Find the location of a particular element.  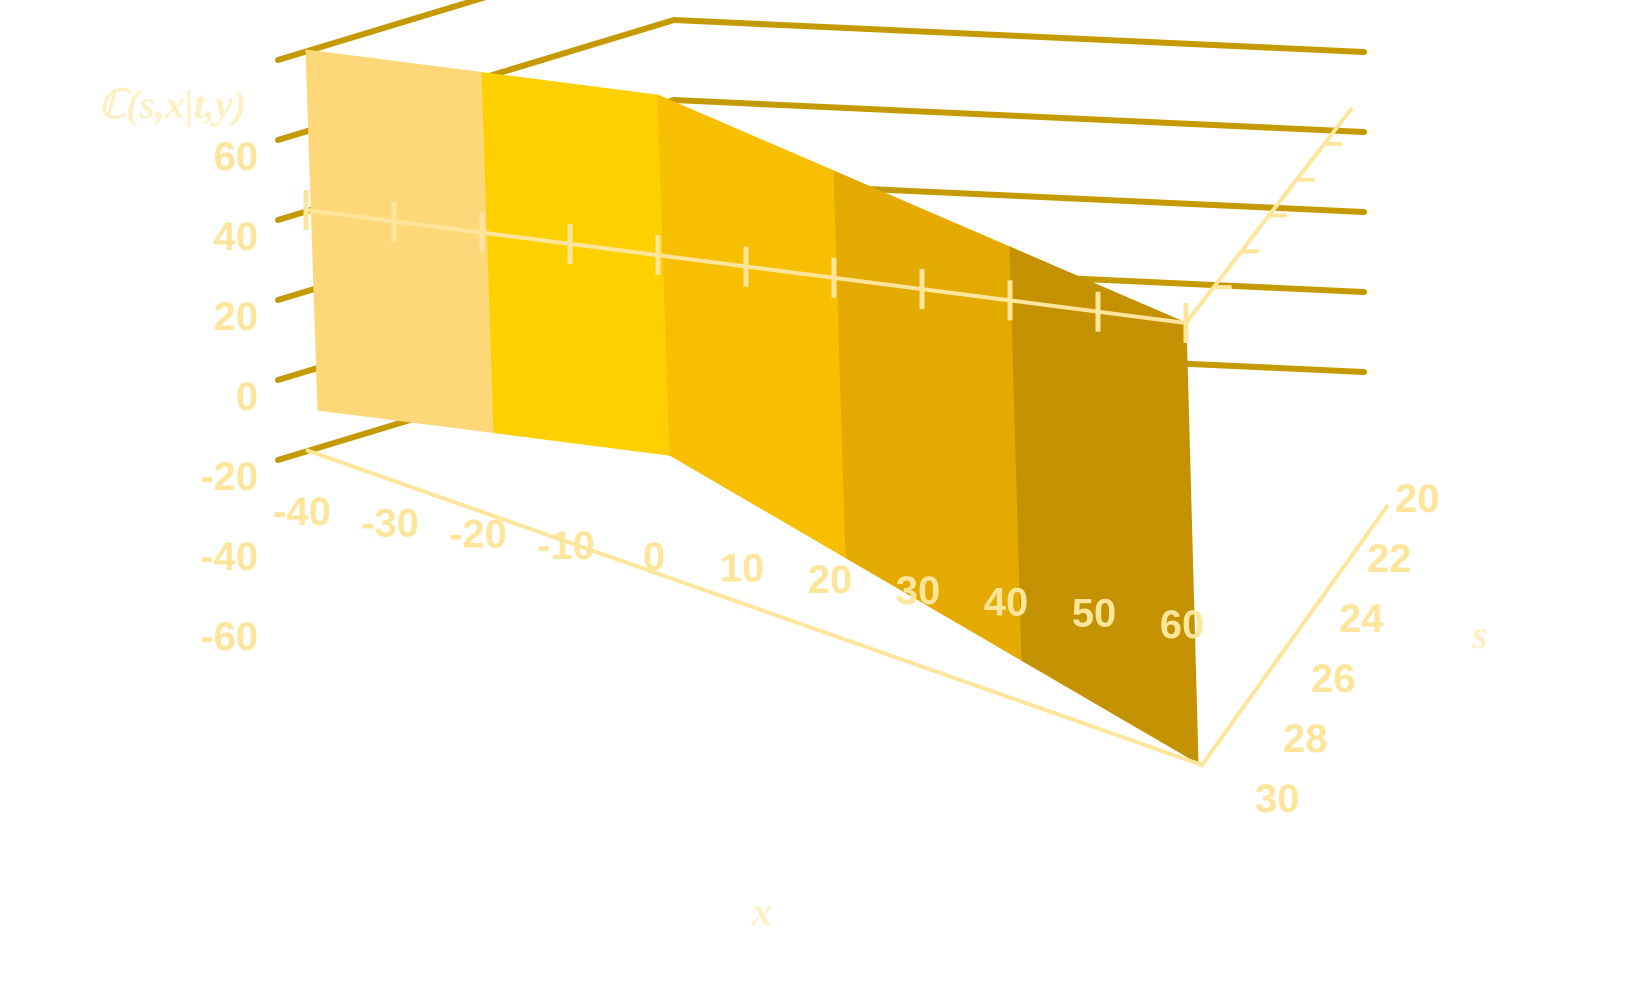

z-tick-label: -20 is located at coordinates (229, 477).